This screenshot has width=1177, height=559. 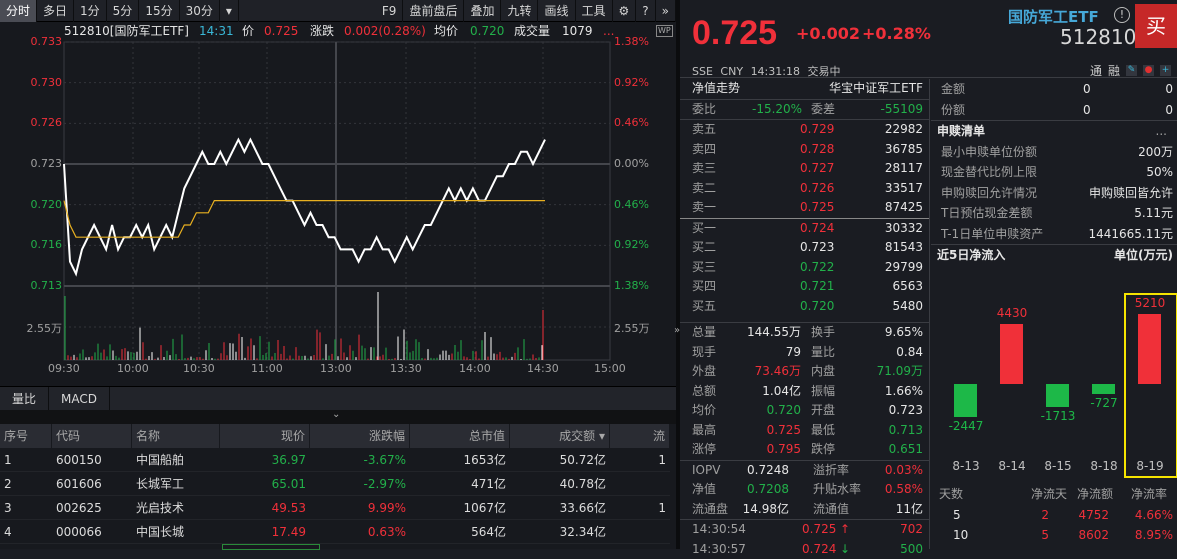 I want to click on security-code: 512810, so click(x=1098, y=37).